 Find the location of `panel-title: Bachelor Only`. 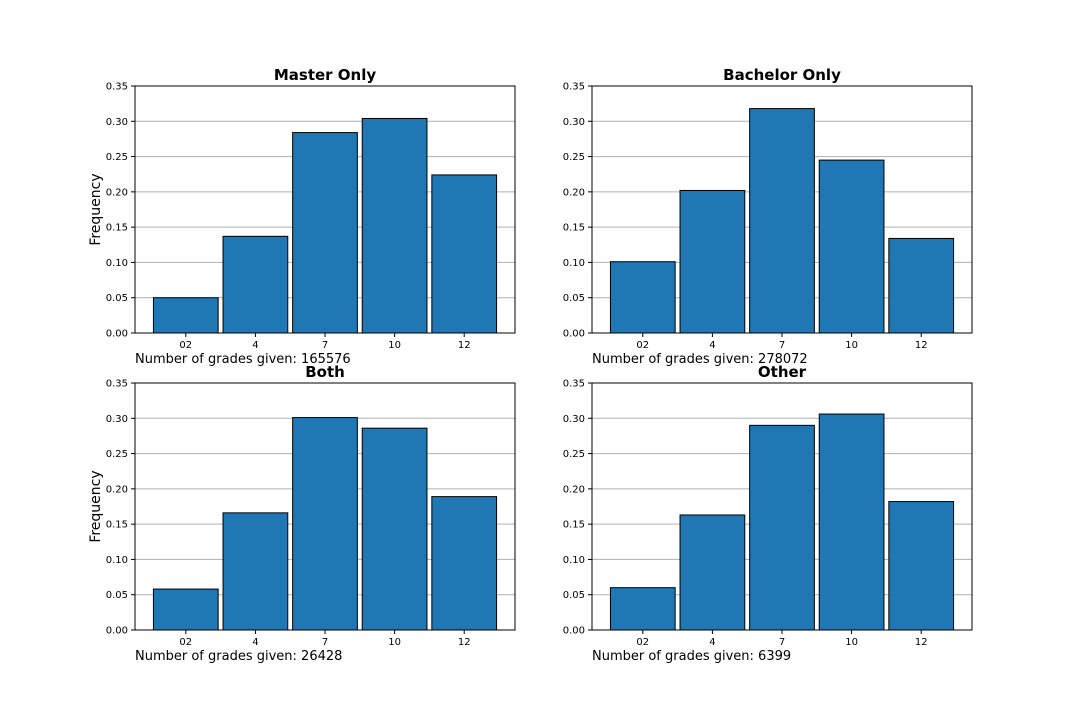

panel-title: Bachelor Only is located at coordinates (782, 75).